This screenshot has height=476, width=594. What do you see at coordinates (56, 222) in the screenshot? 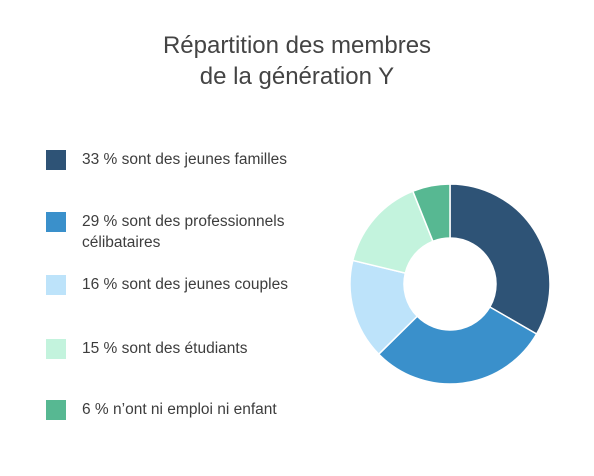
I see `legend-swatch-professionnels-celibataires` at bounding box center [56, 222].